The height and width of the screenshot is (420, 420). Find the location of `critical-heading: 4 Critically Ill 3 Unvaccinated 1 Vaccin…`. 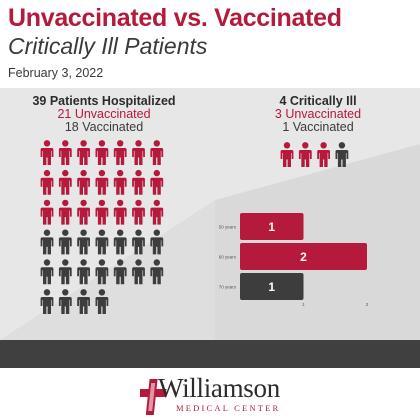

critical-heading: 4 Critically Ill 3 Unvaccinated 1 Vaccin… is located at coordinates (318, 114).